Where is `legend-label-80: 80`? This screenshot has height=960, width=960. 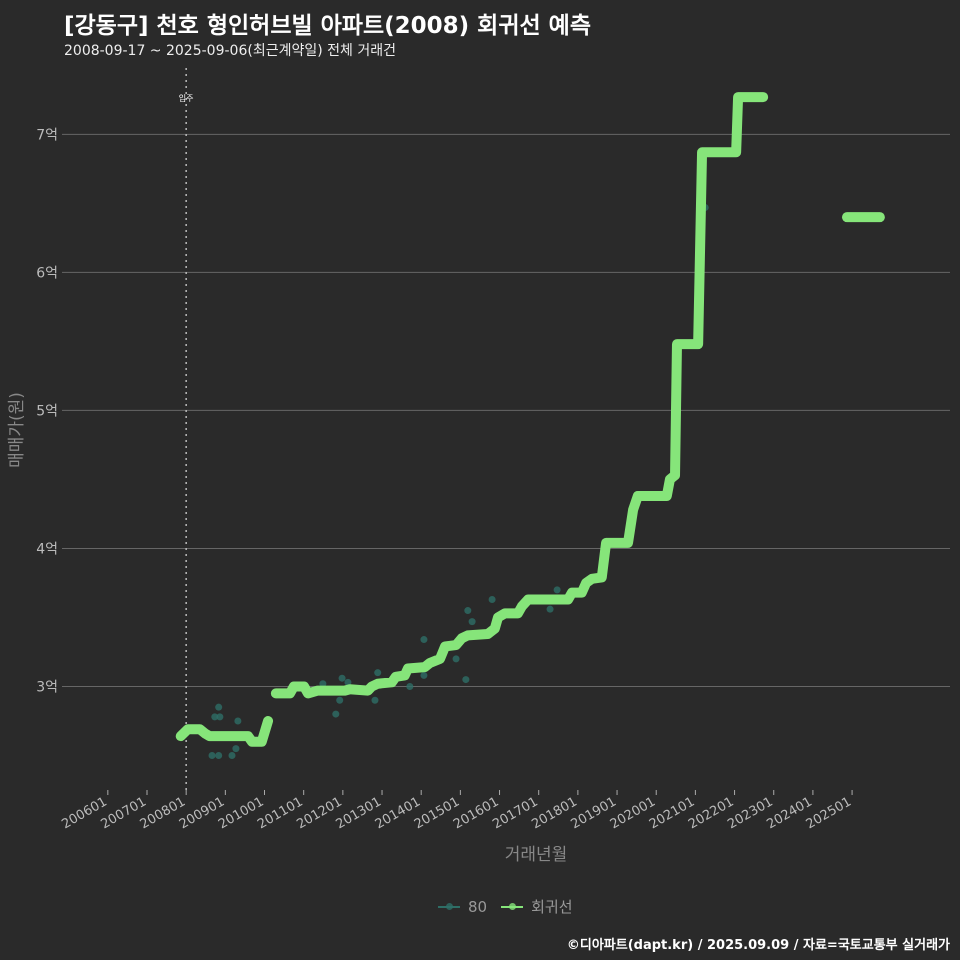 legend-label-80: 80 is located at coordinates (478, 906).